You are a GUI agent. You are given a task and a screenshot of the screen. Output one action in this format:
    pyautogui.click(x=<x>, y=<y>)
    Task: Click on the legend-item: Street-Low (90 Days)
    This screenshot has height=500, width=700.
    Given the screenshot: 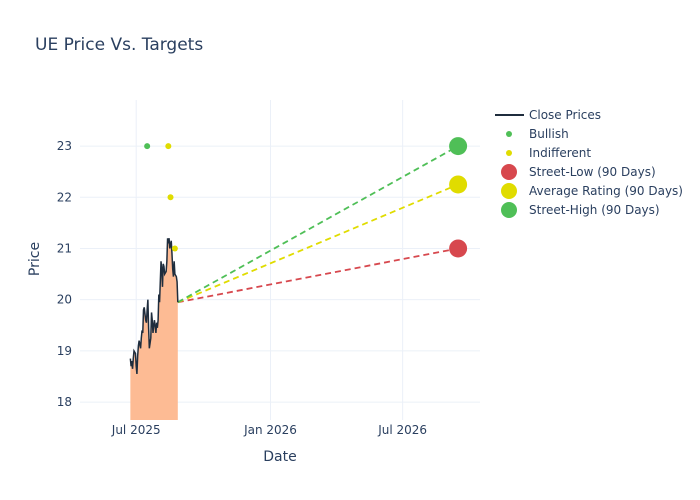 What is the action you would take?
    pyautogui.click(x=578, y=172)
    